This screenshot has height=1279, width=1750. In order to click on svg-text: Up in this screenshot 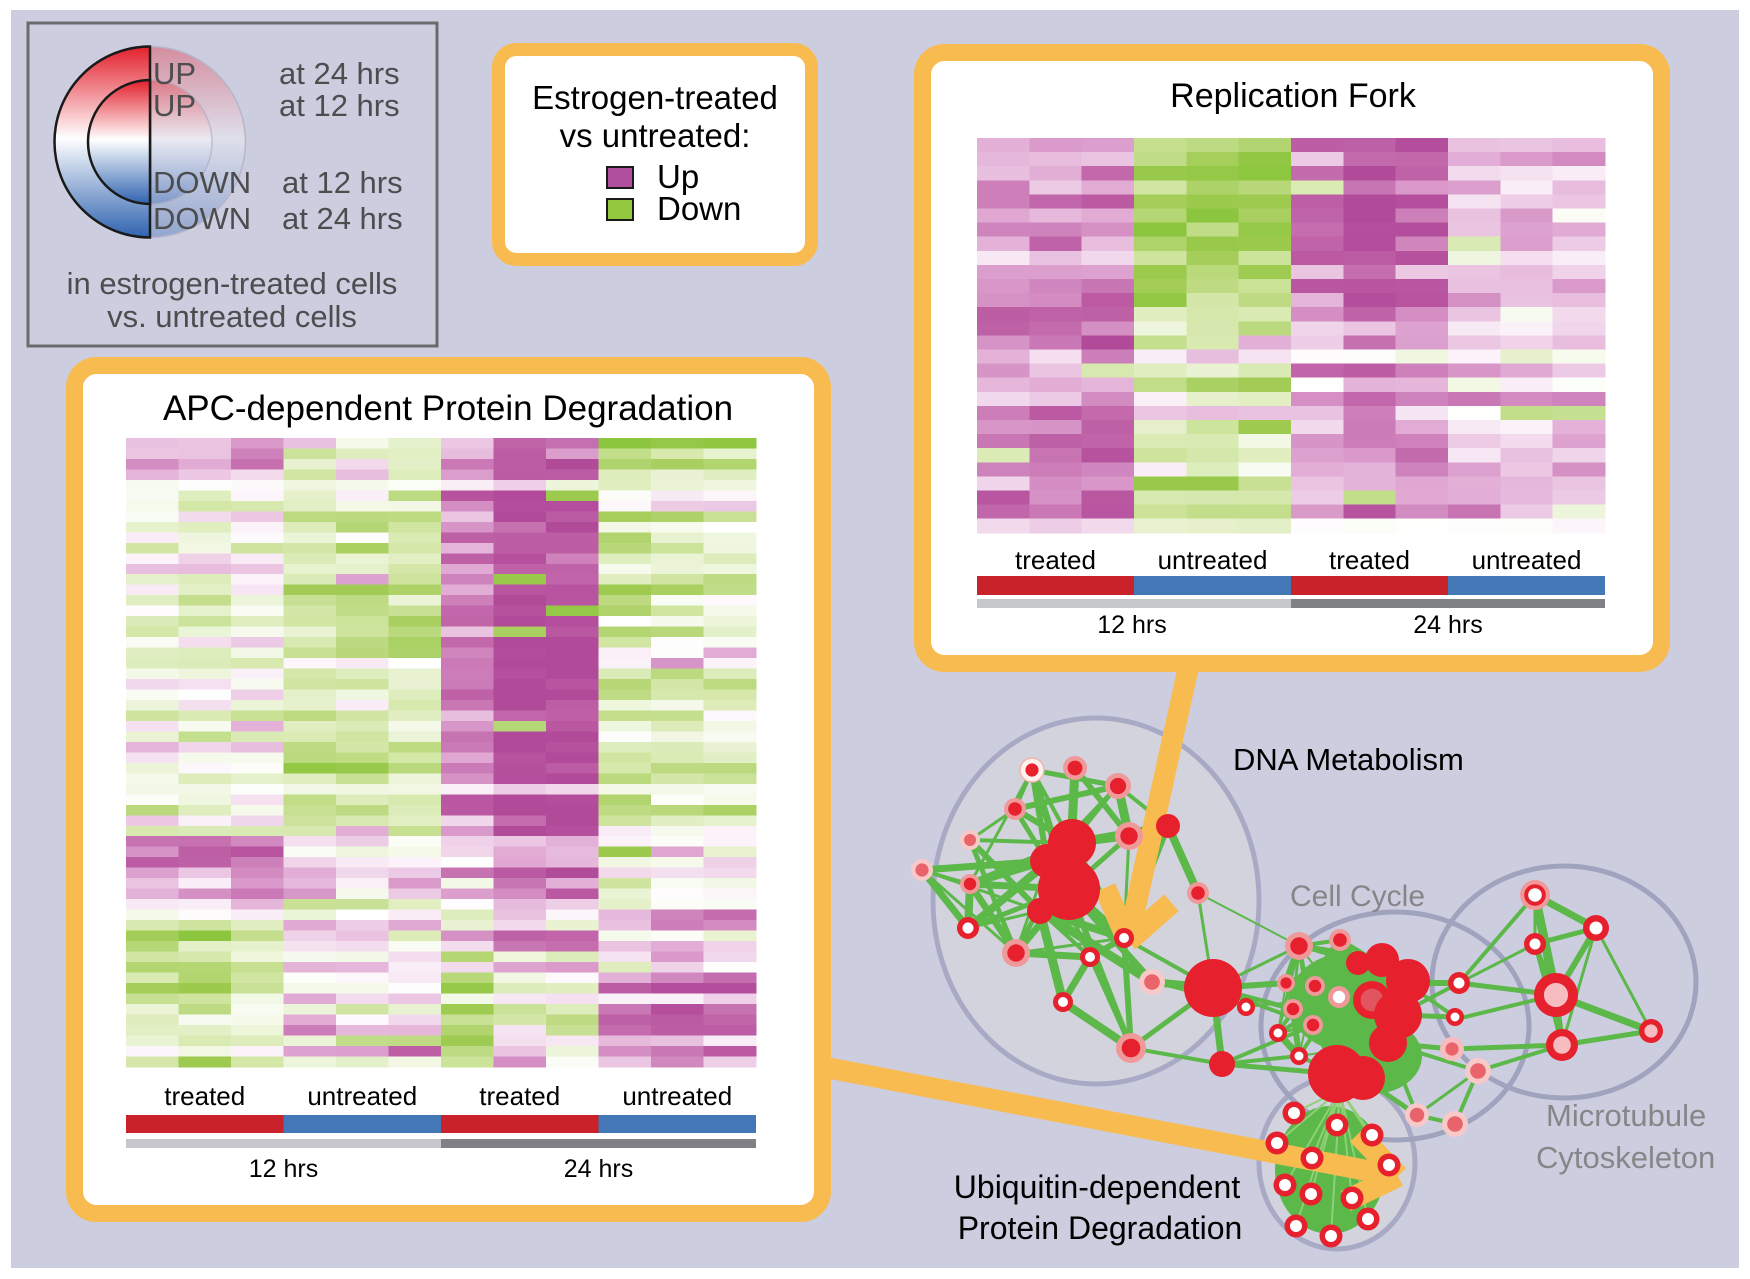, I will do `click(678, 176)`.